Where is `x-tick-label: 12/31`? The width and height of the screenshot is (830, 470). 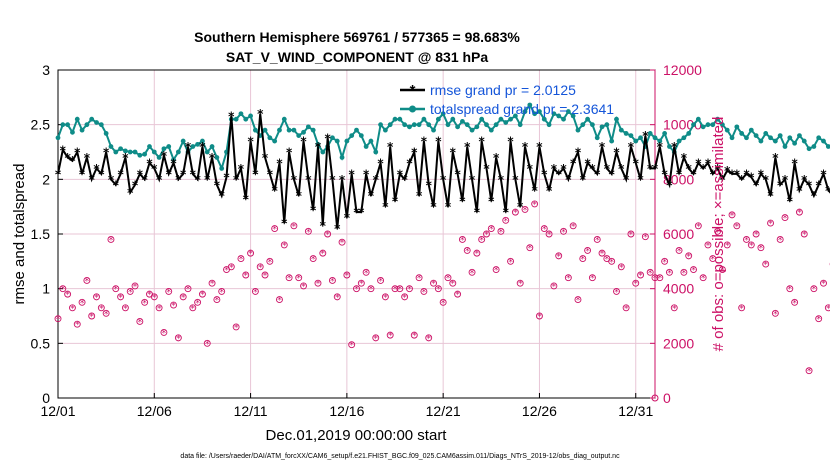
x-tick-label: 12/31 is located at coordinates (635, 411).